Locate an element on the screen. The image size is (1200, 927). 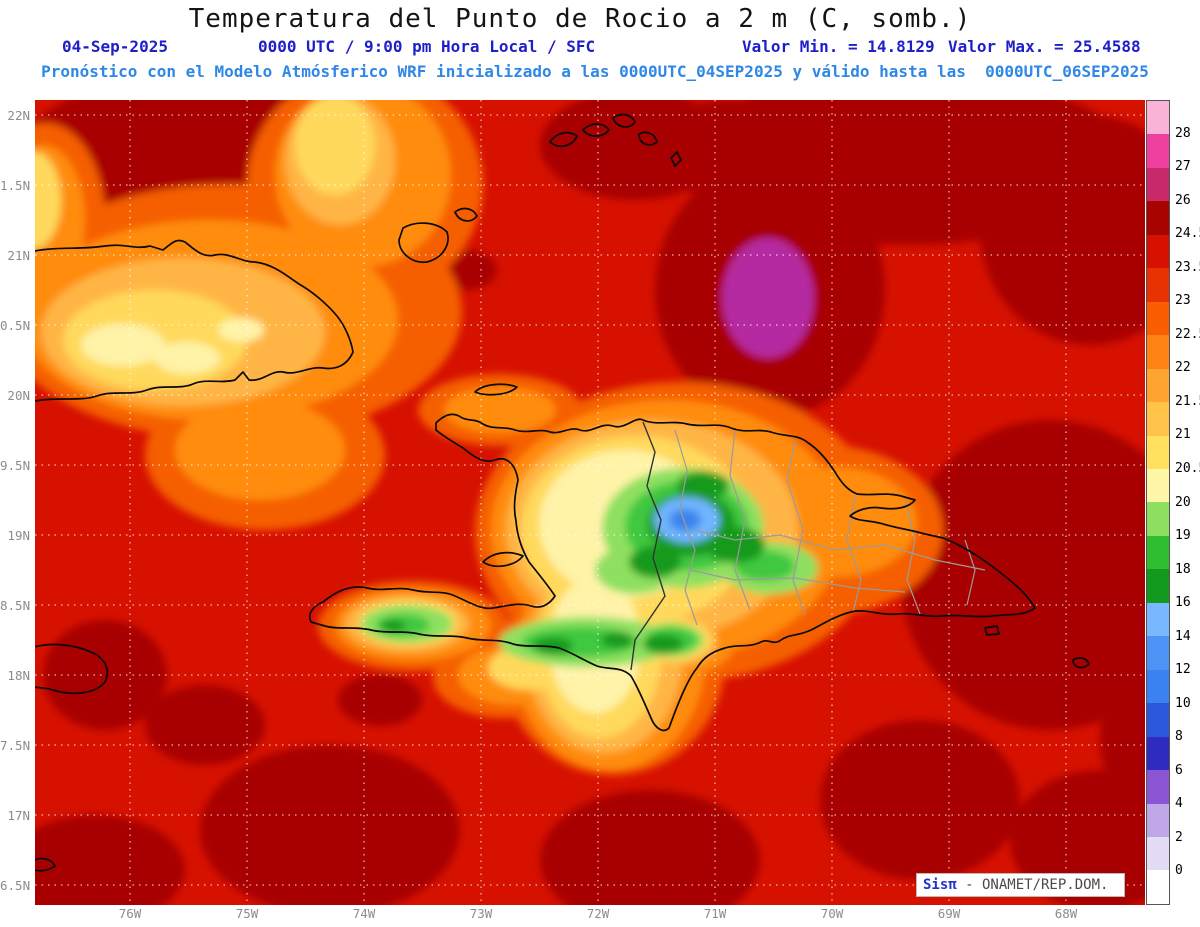
colorbar-label: 28 is located at coordinates (1183, 133).